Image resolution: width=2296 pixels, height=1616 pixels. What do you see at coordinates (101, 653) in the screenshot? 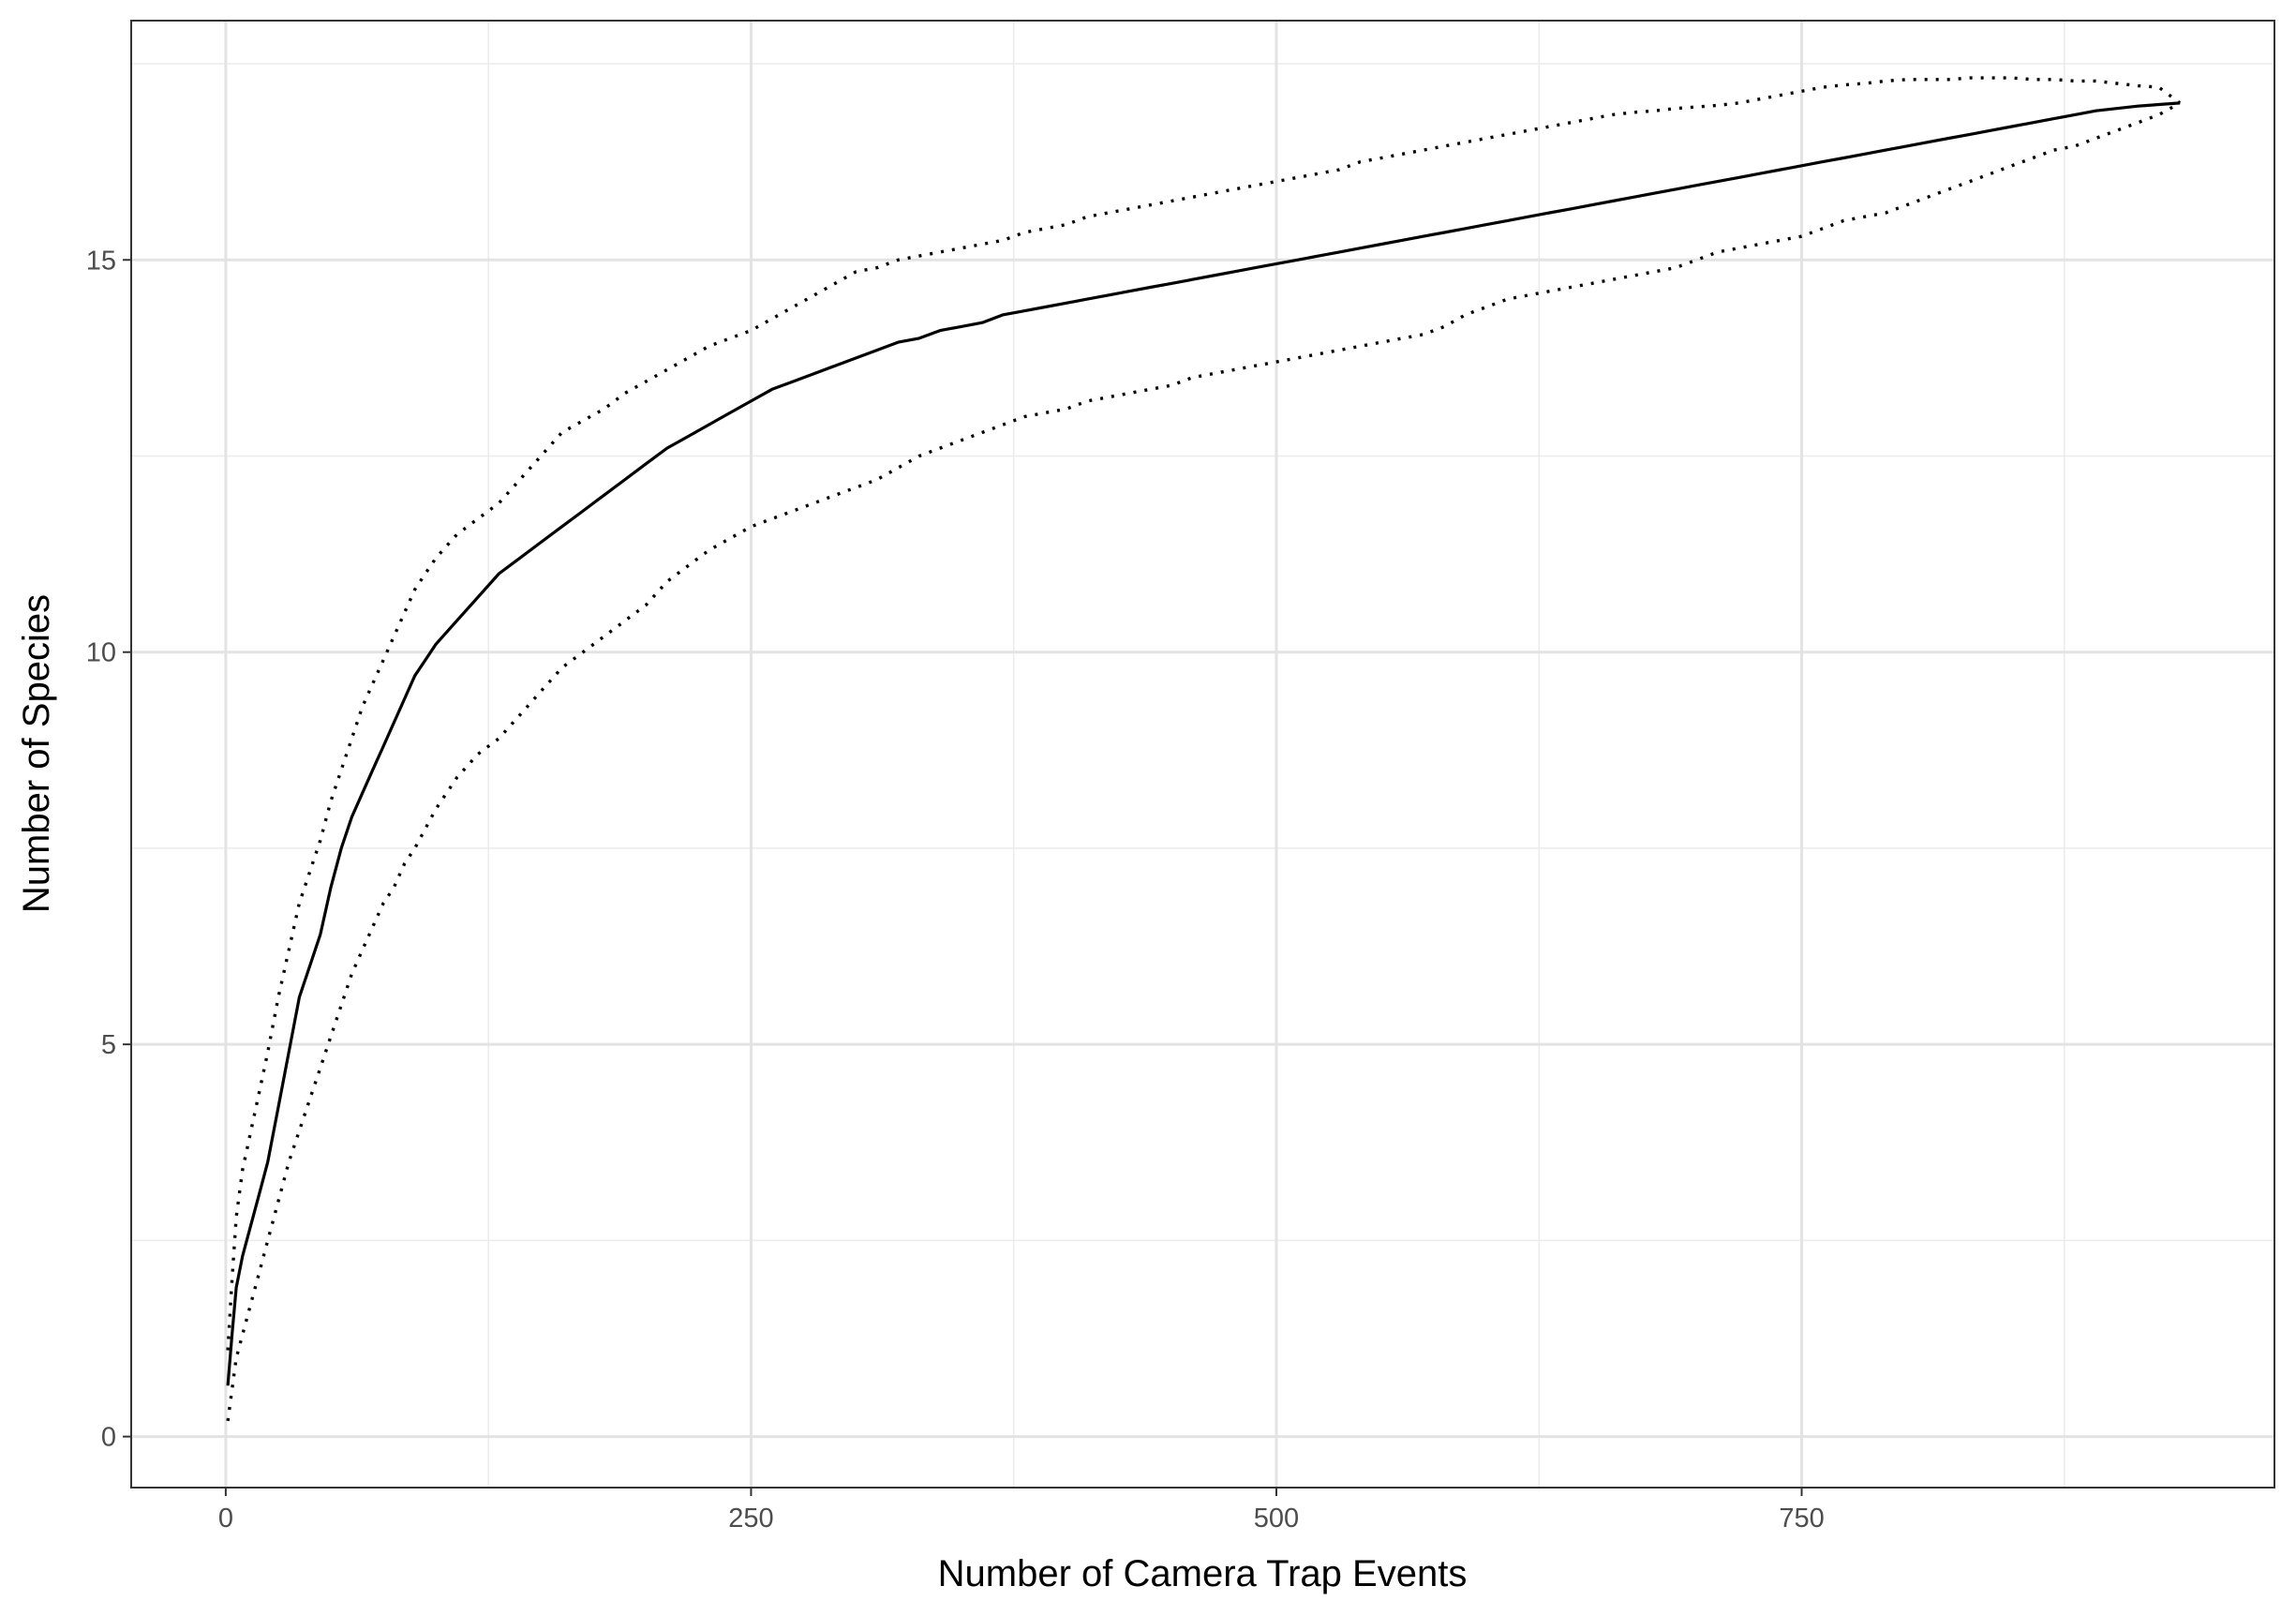
I see `y-tick-label: 10` at bounding box center [101, 653].